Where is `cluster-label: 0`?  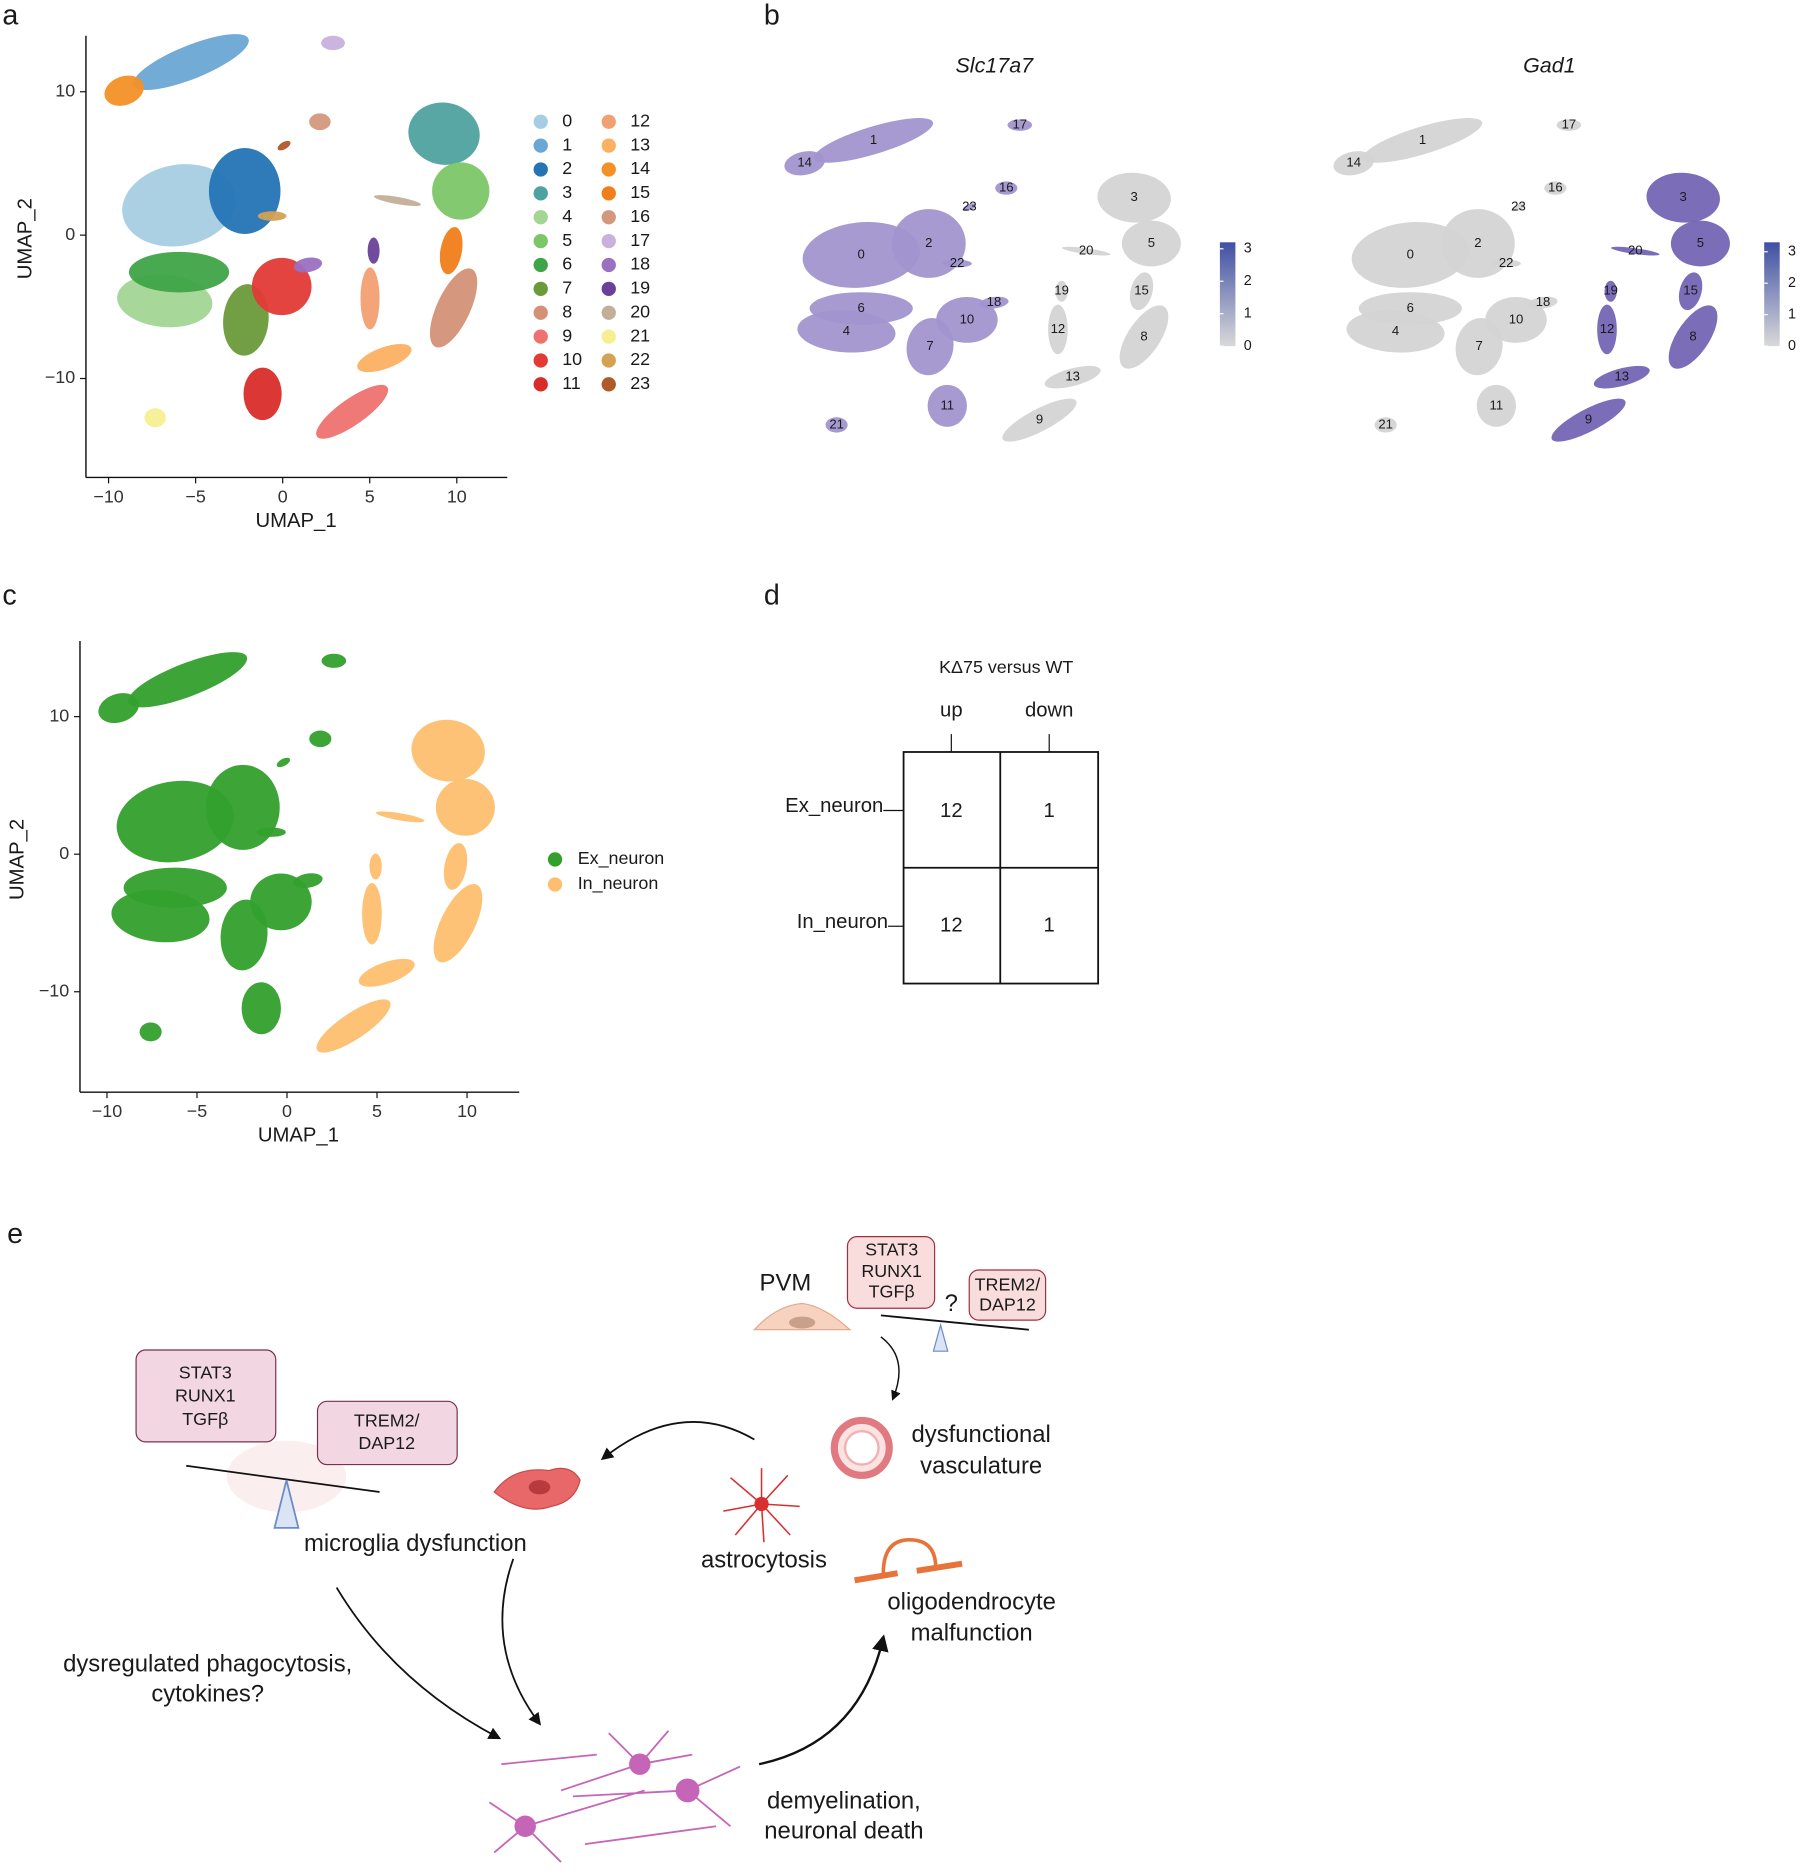
cluster-label: 0 is located at coordinates (1410, 253).